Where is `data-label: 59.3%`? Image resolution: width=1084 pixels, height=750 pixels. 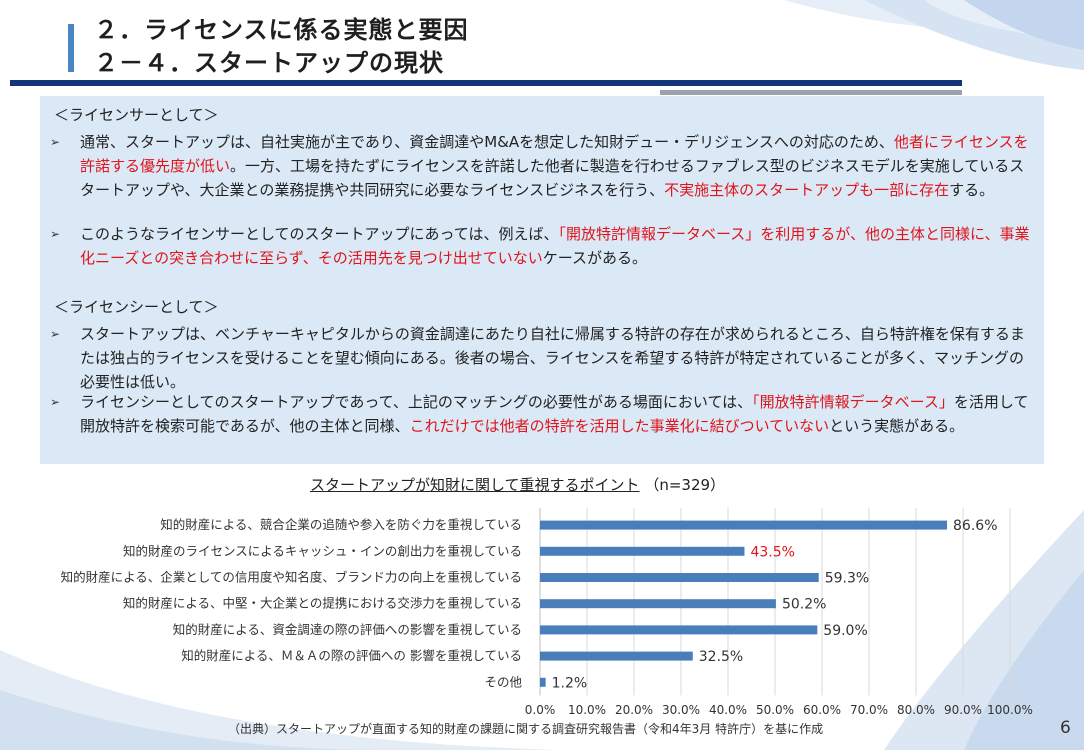 data-label: 59.3% is located at coordinates (847, 579).